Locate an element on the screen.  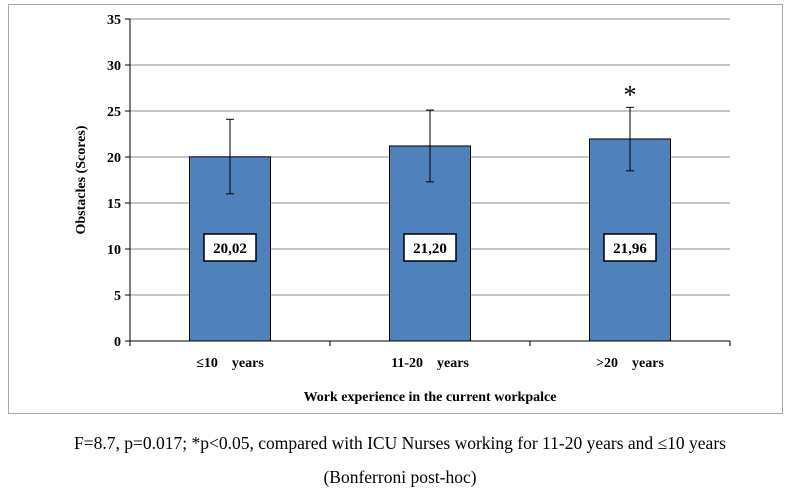
x-tick-label: ≤10 years is located at coordinates (230, 363).